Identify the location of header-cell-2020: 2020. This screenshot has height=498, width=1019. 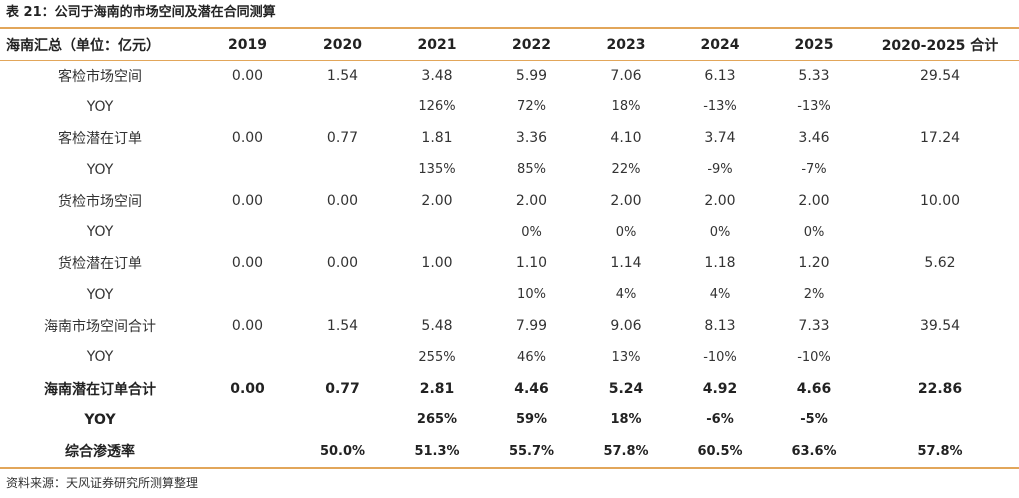
(342, 44).